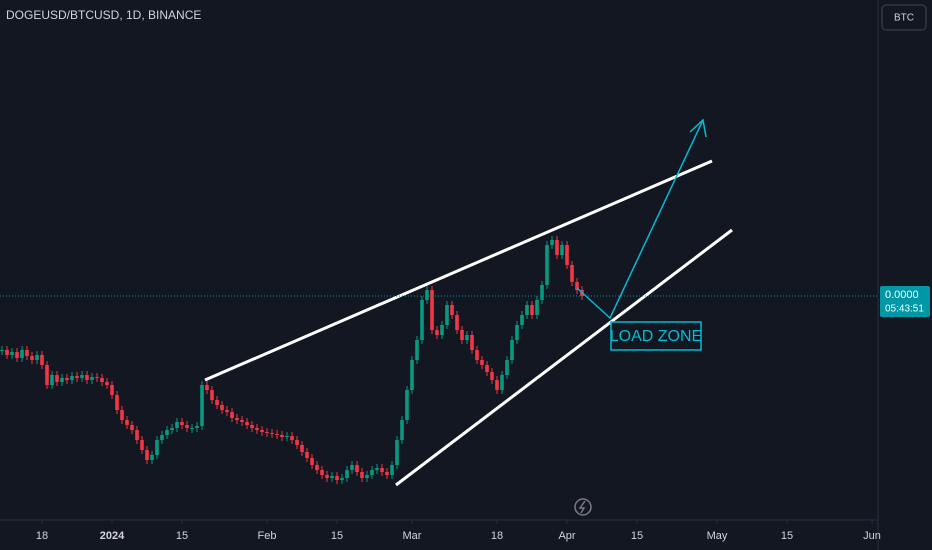 This screenshot has height=550, width=932. Describe the element at coordinates (905, 301) in the screenshot. I see `last-price-box` at that location.